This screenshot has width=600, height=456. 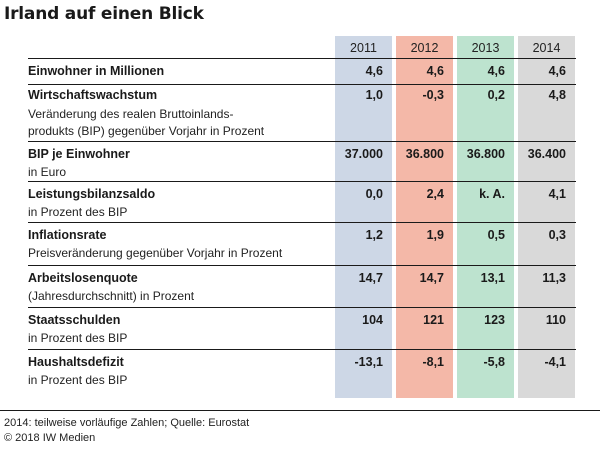 I want to click on row-sublabel: in Euro, so click(x=47, y=172).